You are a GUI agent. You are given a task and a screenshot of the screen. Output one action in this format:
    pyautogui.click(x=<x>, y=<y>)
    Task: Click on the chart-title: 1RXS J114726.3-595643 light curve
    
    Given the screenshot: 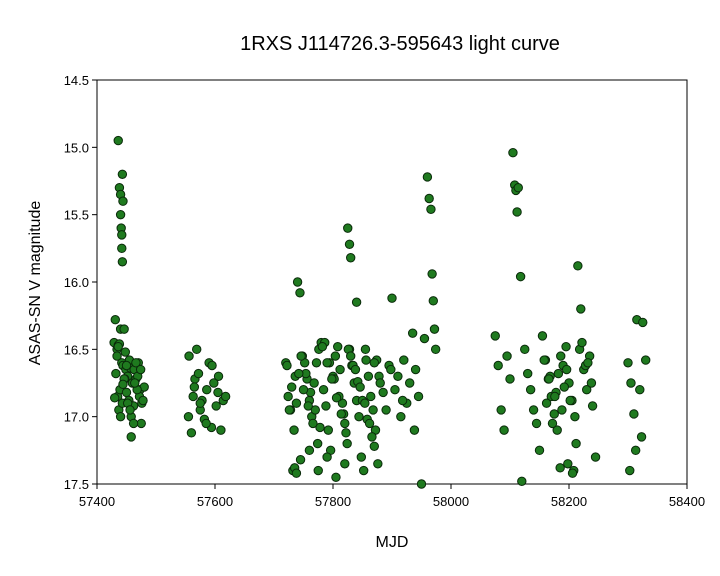 What is the action you would take?
    pyautogui.click(x=400, y=44)
    